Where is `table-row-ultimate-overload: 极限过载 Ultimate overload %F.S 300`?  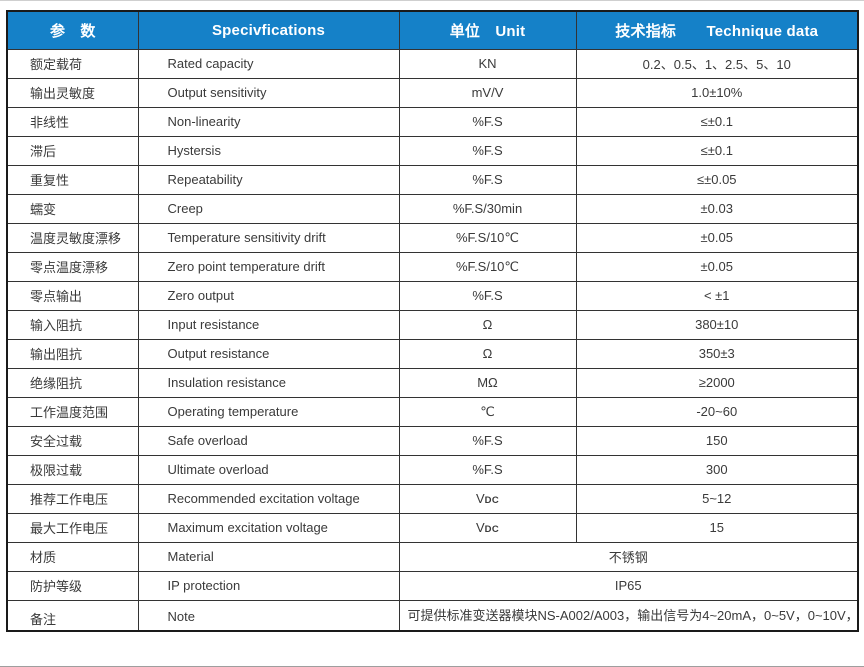
table-row-ultimate-overload: 极限过载 Ultimate overload %F.S 300 is located at coordinates (432, 469).